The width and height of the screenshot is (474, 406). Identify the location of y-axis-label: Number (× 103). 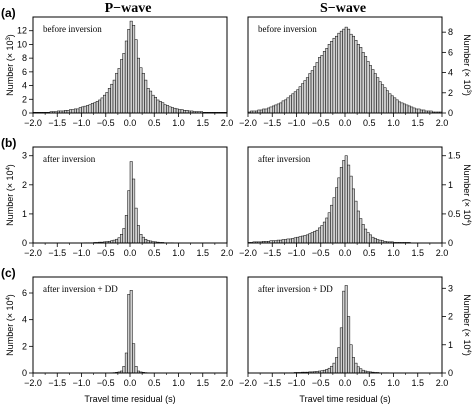
(467, 65).